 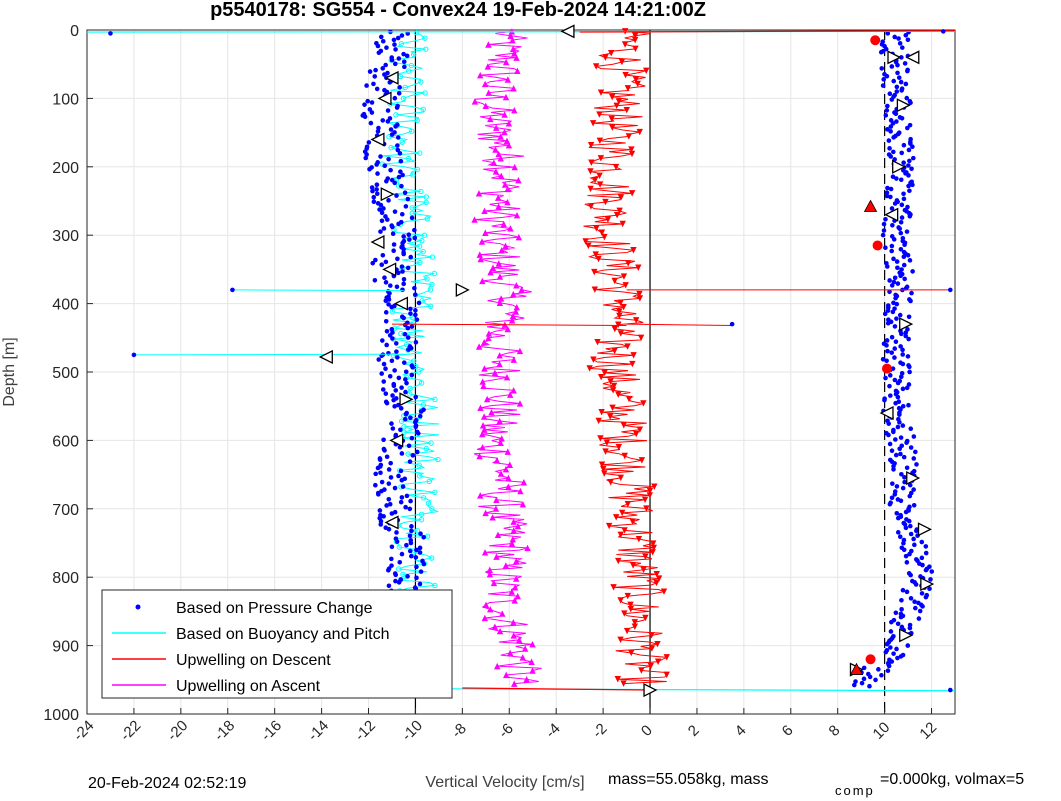 I want to click on x-tick-label: 8, so click(x=835, y=731).